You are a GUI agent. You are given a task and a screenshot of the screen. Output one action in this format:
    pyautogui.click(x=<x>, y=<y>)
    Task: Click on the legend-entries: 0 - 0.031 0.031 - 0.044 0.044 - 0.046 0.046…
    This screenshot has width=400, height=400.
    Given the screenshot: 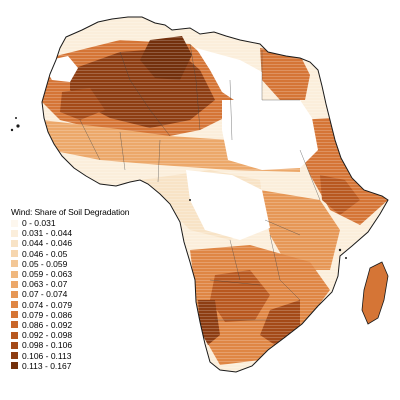 What is the action you would take?
    pyautogui.click(x=86, y=294)
    